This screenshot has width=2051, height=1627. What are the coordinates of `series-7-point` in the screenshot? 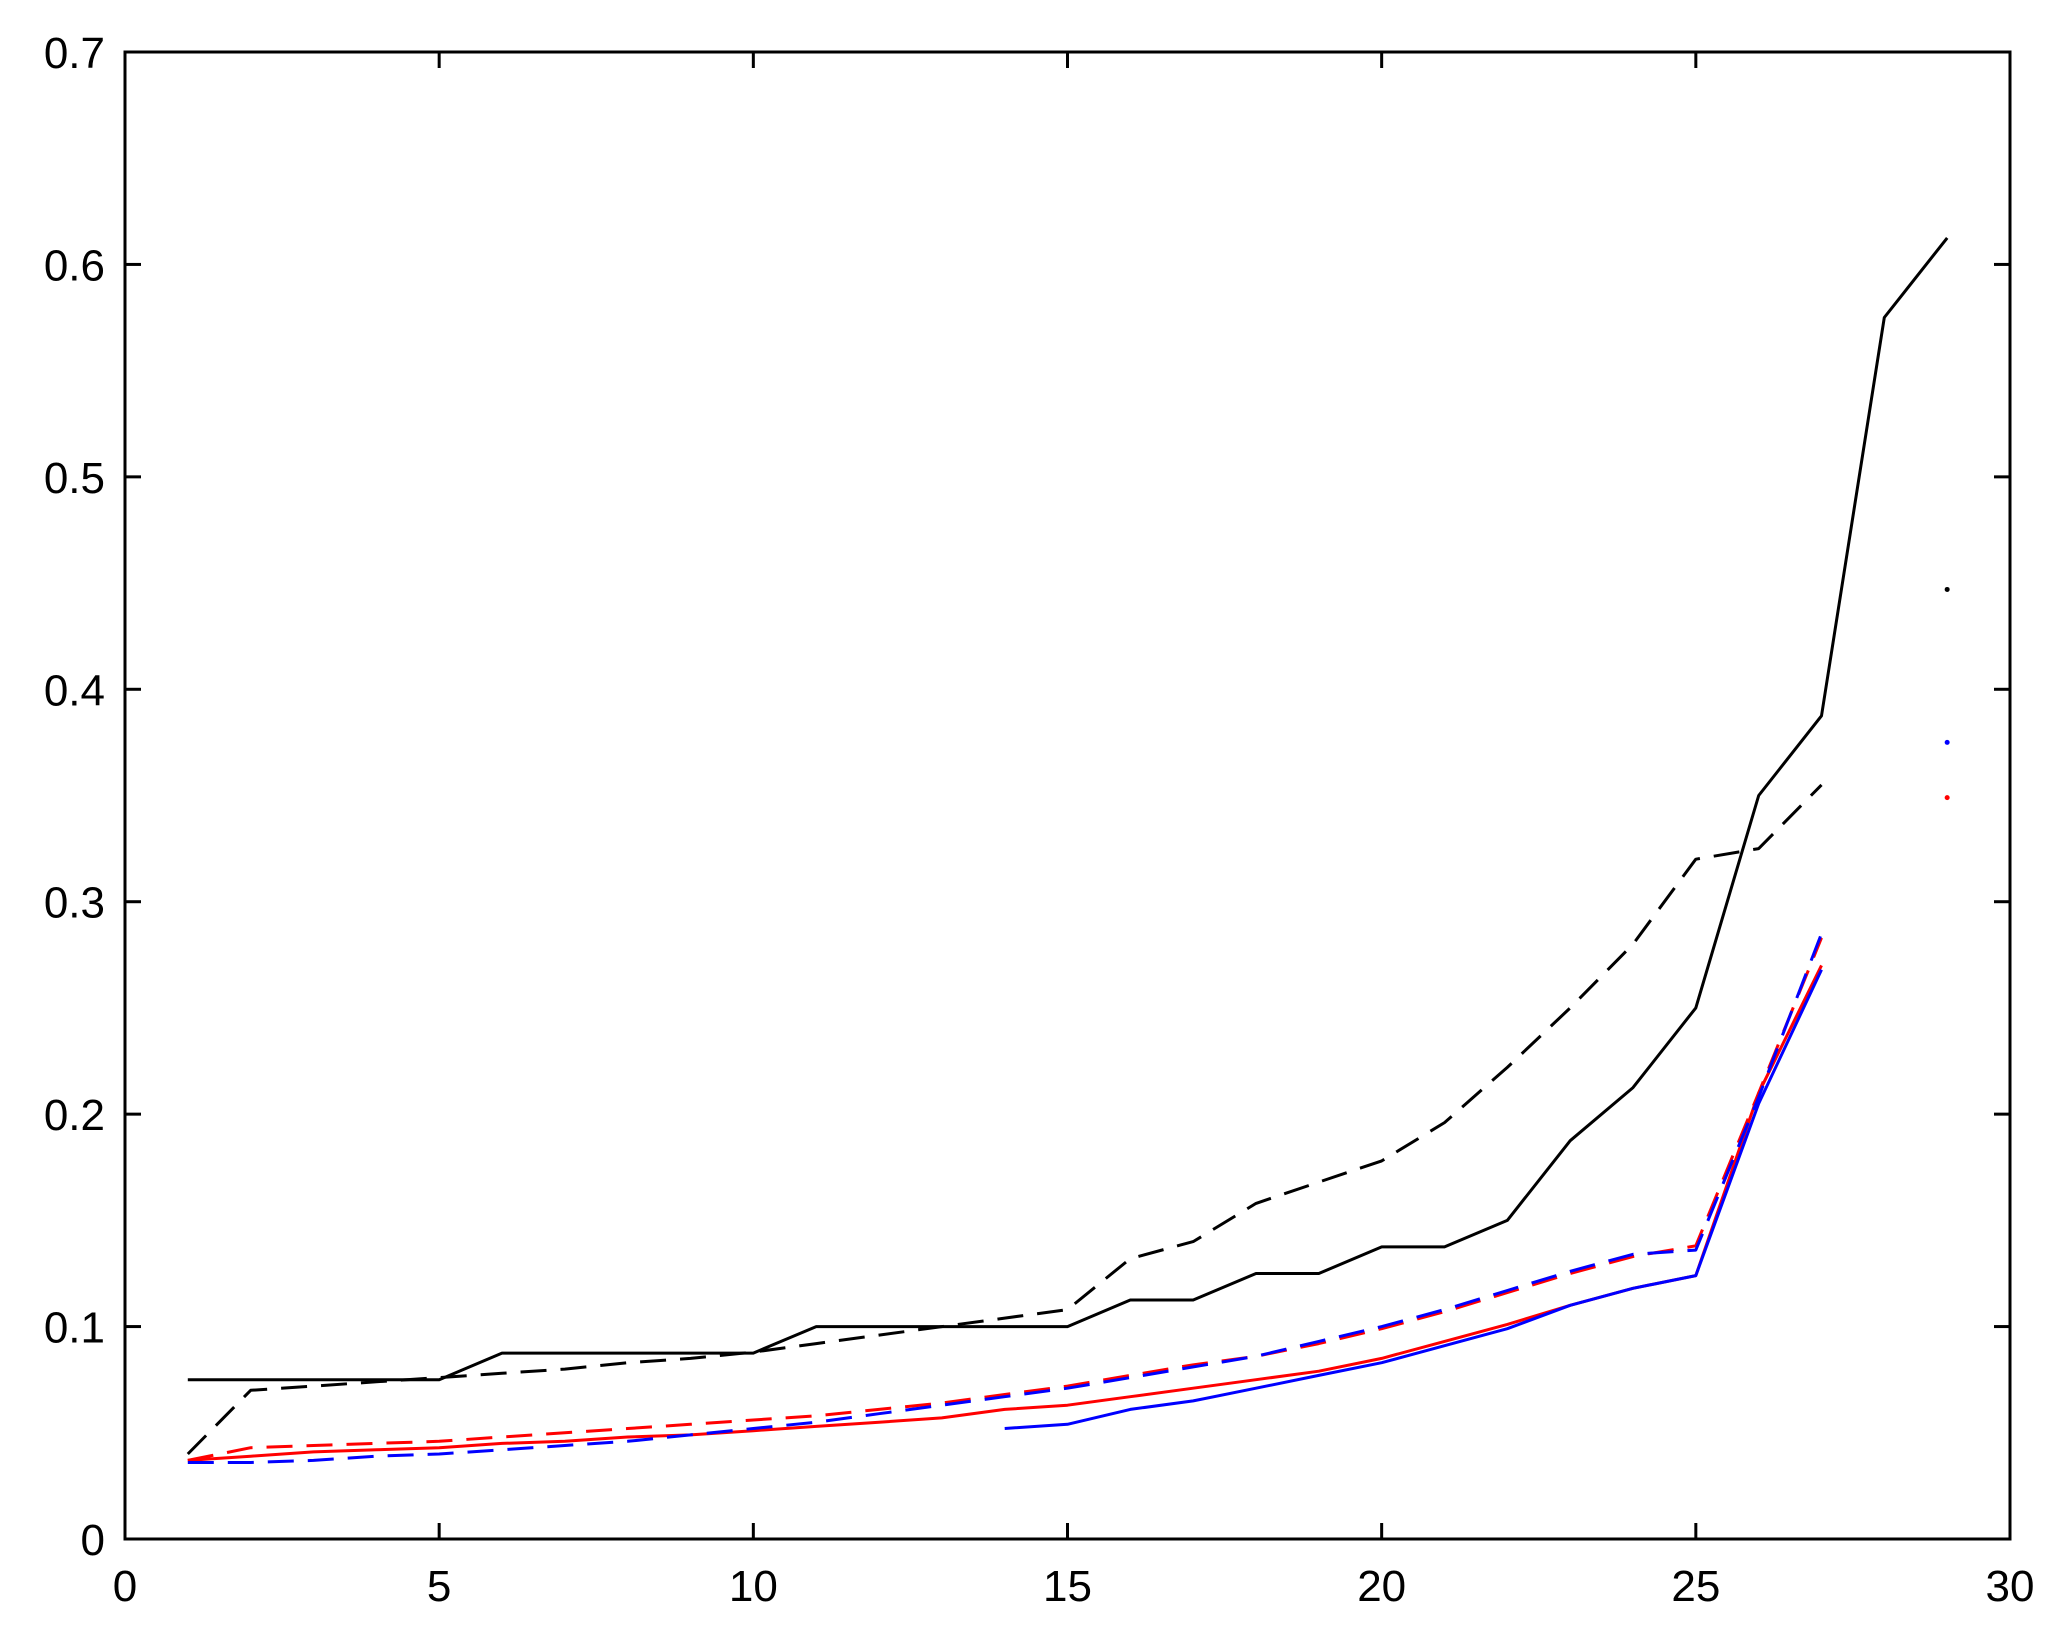 It's located at (1947, 742).